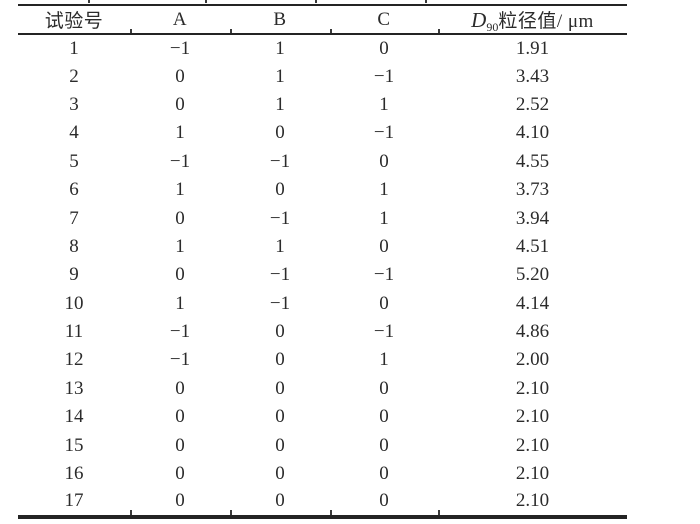  What do you see at coordinates (492, 27) in the screenshot?
I see `d90-subscript: 90` at bounding box center [492, 27].